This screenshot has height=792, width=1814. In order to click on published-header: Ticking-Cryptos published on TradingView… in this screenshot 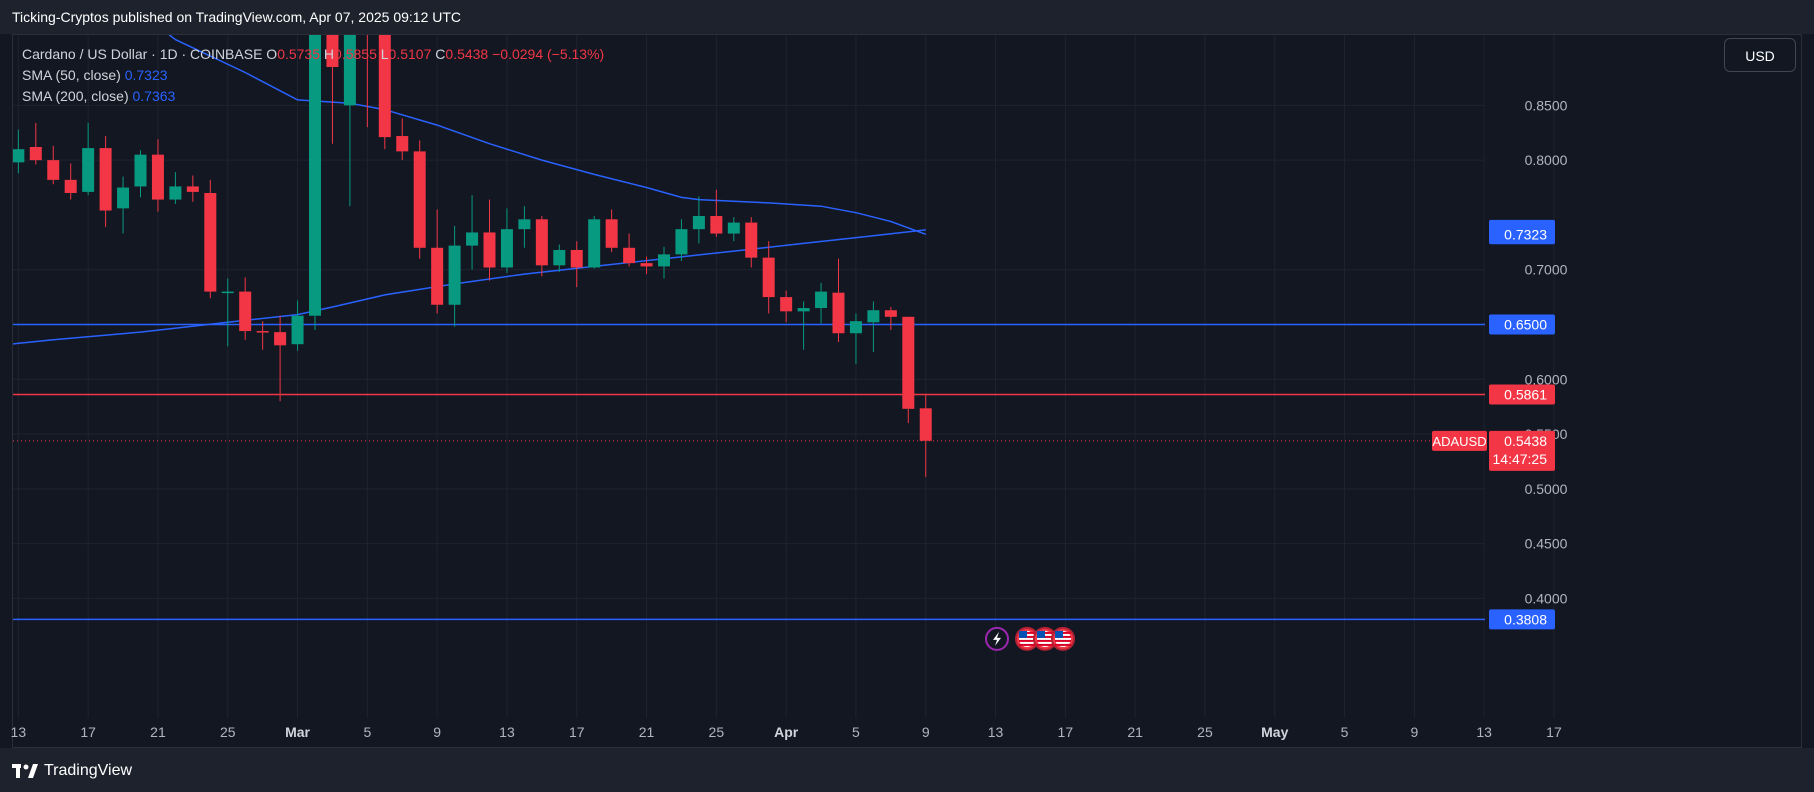, I will do `click(907, 17)`.